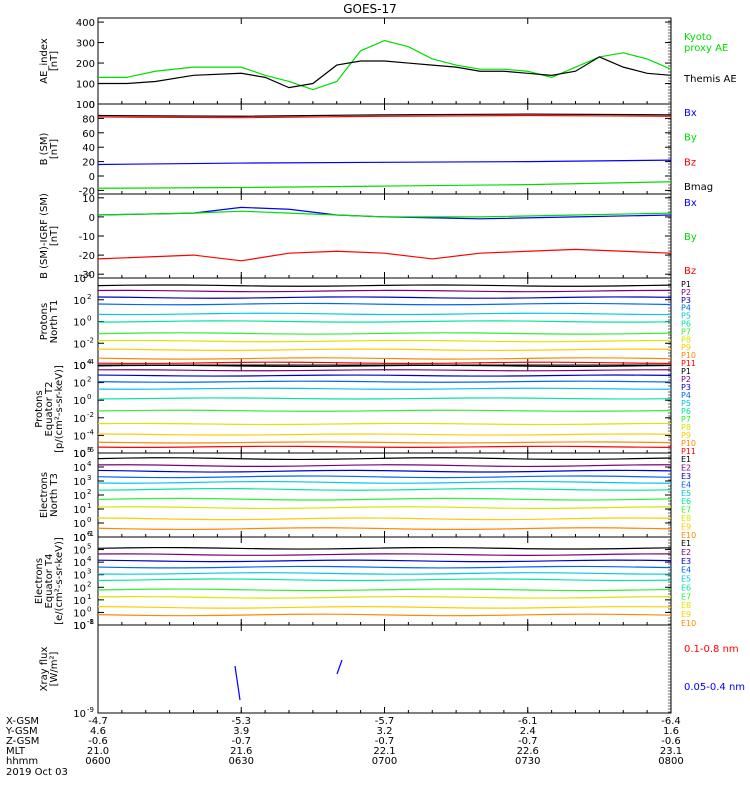 Image resolution: width=750 pixels, height=800 pixels. What do you see at coordinates (690, 271) in the screenshot?
I see `legend-label: Bz` at bounding box center [690, 271].